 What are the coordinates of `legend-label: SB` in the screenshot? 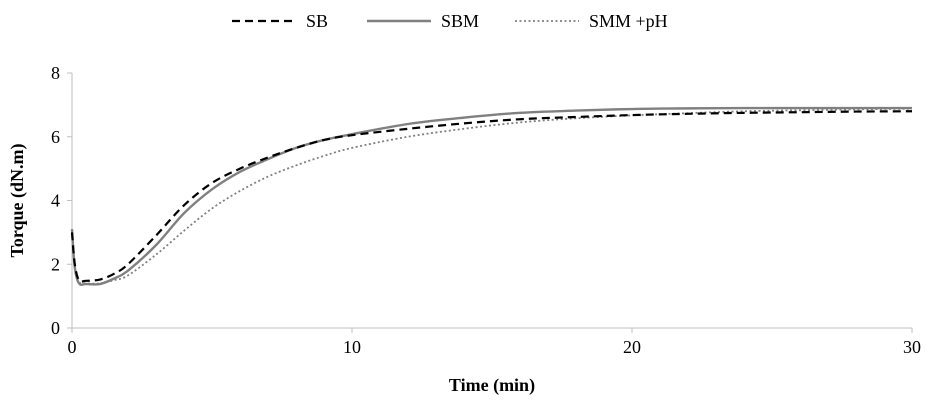 It's located at (317, 21).